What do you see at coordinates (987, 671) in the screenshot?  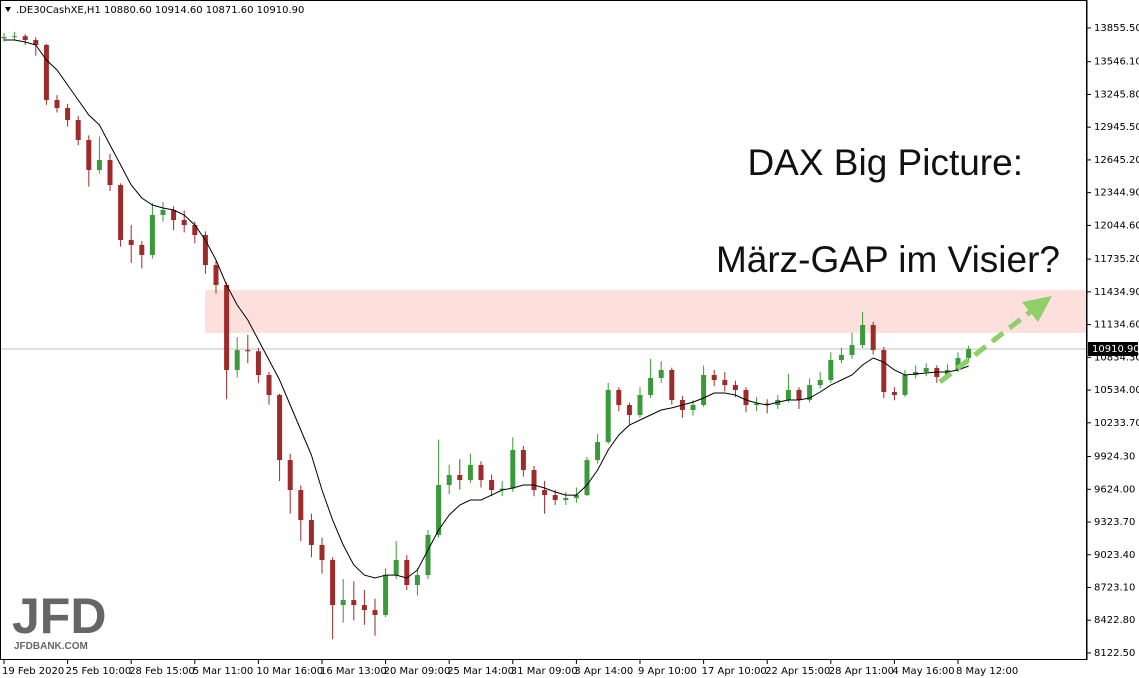 I see `x-tick-label: 8 May 12:00` at bounding box center [987, 671].